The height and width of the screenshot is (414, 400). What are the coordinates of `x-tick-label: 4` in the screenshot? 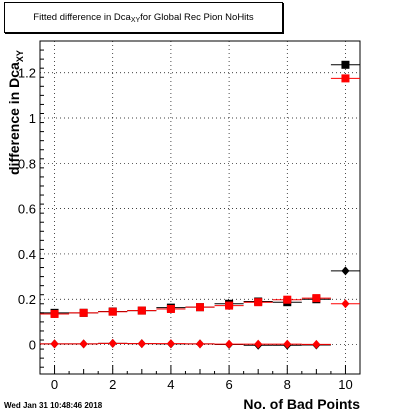 It's located at (170, 384).